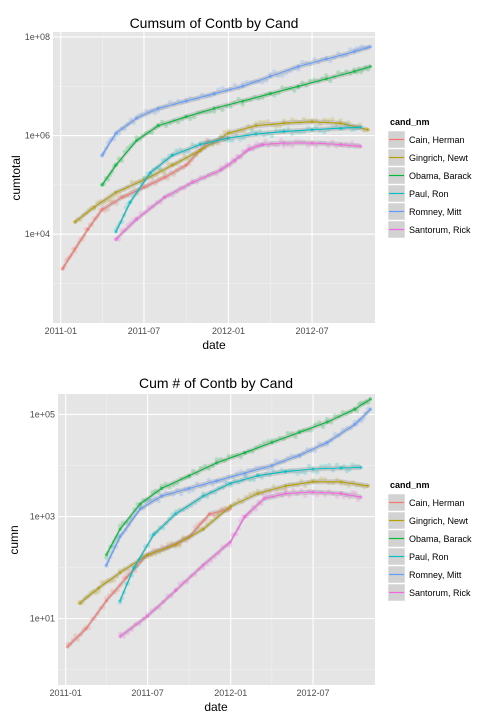 This screenshot has height=720, width=504. What do you see at coordinates (214, 23) in the screenshot?
I see `chart-title: Cumsum of Contb by Cand` at bounding box center [214, 23].